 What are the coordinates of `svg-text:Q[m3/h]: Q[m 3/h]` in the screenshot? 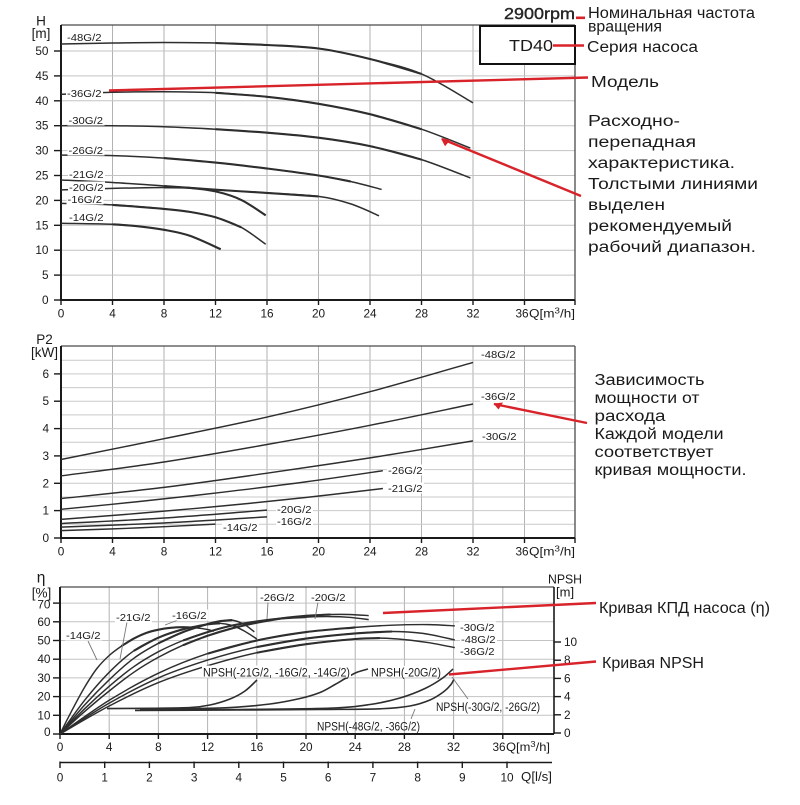 It's located at (552, 551).